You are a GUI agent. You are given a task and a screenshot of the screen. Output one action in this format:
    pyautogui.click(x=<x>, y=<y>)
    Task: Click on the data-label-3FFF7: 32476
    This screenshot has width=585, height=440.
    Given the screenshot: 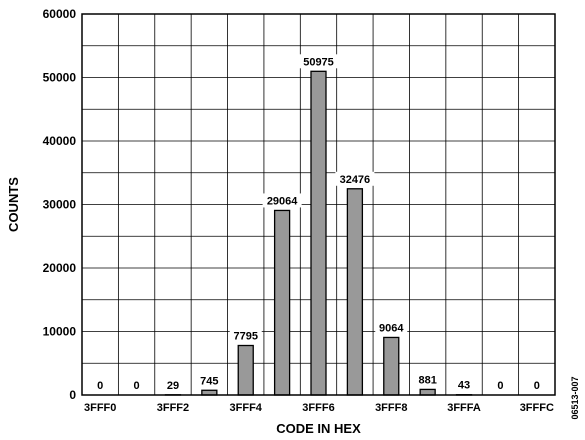 What is the action you would take?
    pyautogui.click(x=355, y=180)
    